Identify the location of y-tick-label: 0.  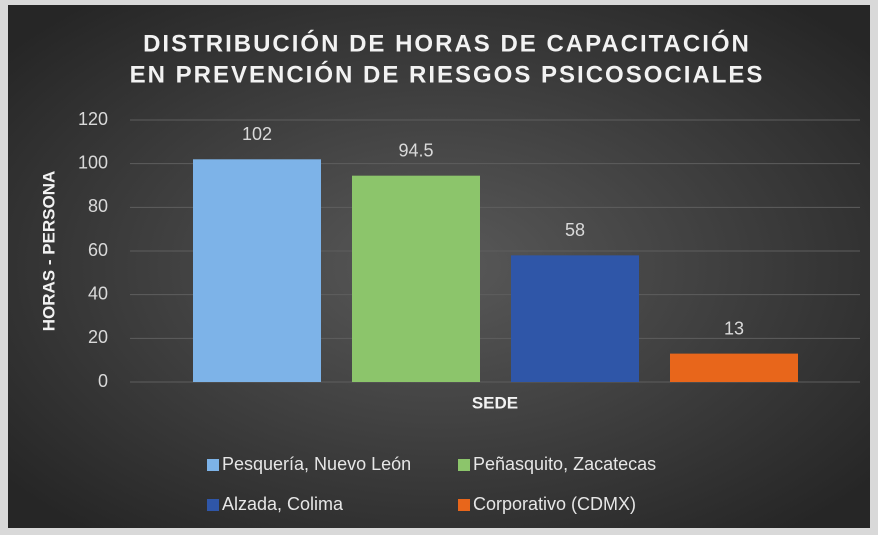
(103, 381).